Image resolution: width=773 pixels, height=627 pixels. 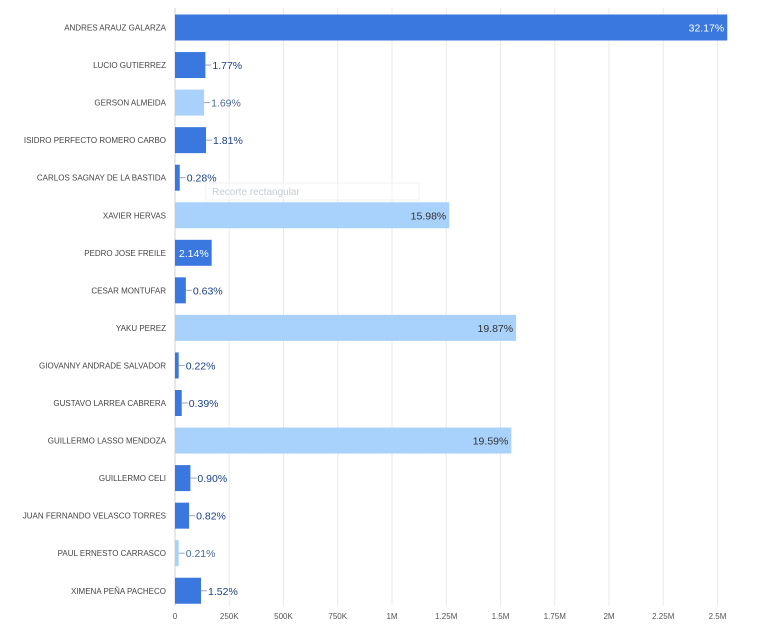 What do you see at coordinates (102, 365) in the screenshot?
I see `category-label: GIOVANNY ANDRADE SALVADOR` at bounding box center [102, 365].